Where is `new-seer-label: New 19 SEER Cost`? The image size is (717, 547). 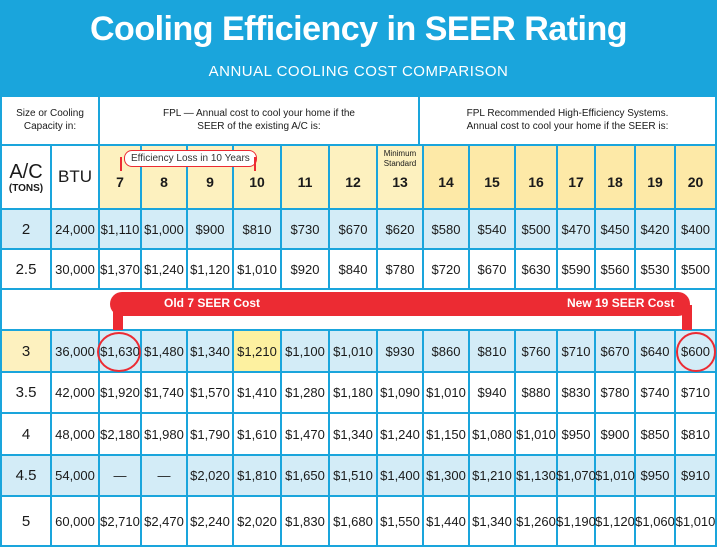
new-seer-label: New 19 SEER Cost is located at coordinates (621, 303).